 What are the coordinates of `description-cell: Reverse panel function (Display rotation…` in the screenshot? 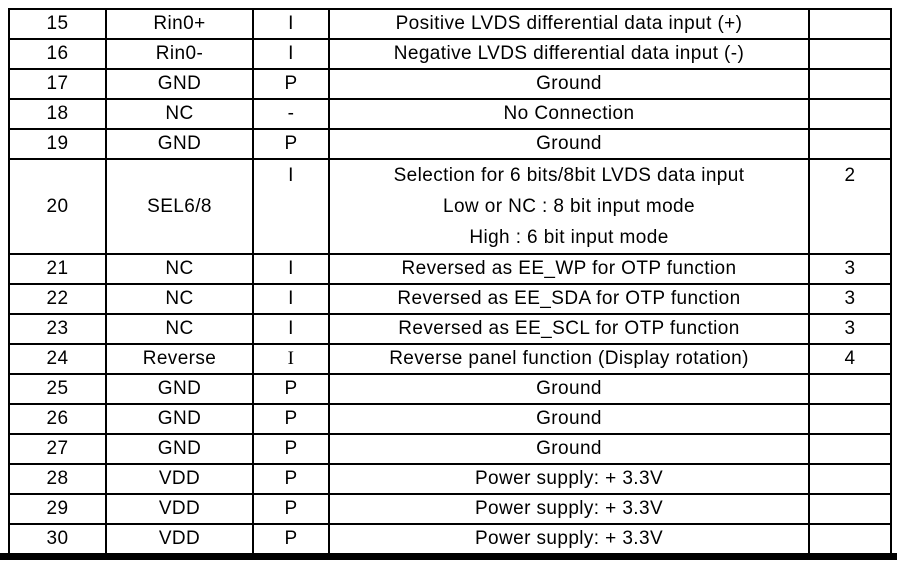 It's located at (569, 359).